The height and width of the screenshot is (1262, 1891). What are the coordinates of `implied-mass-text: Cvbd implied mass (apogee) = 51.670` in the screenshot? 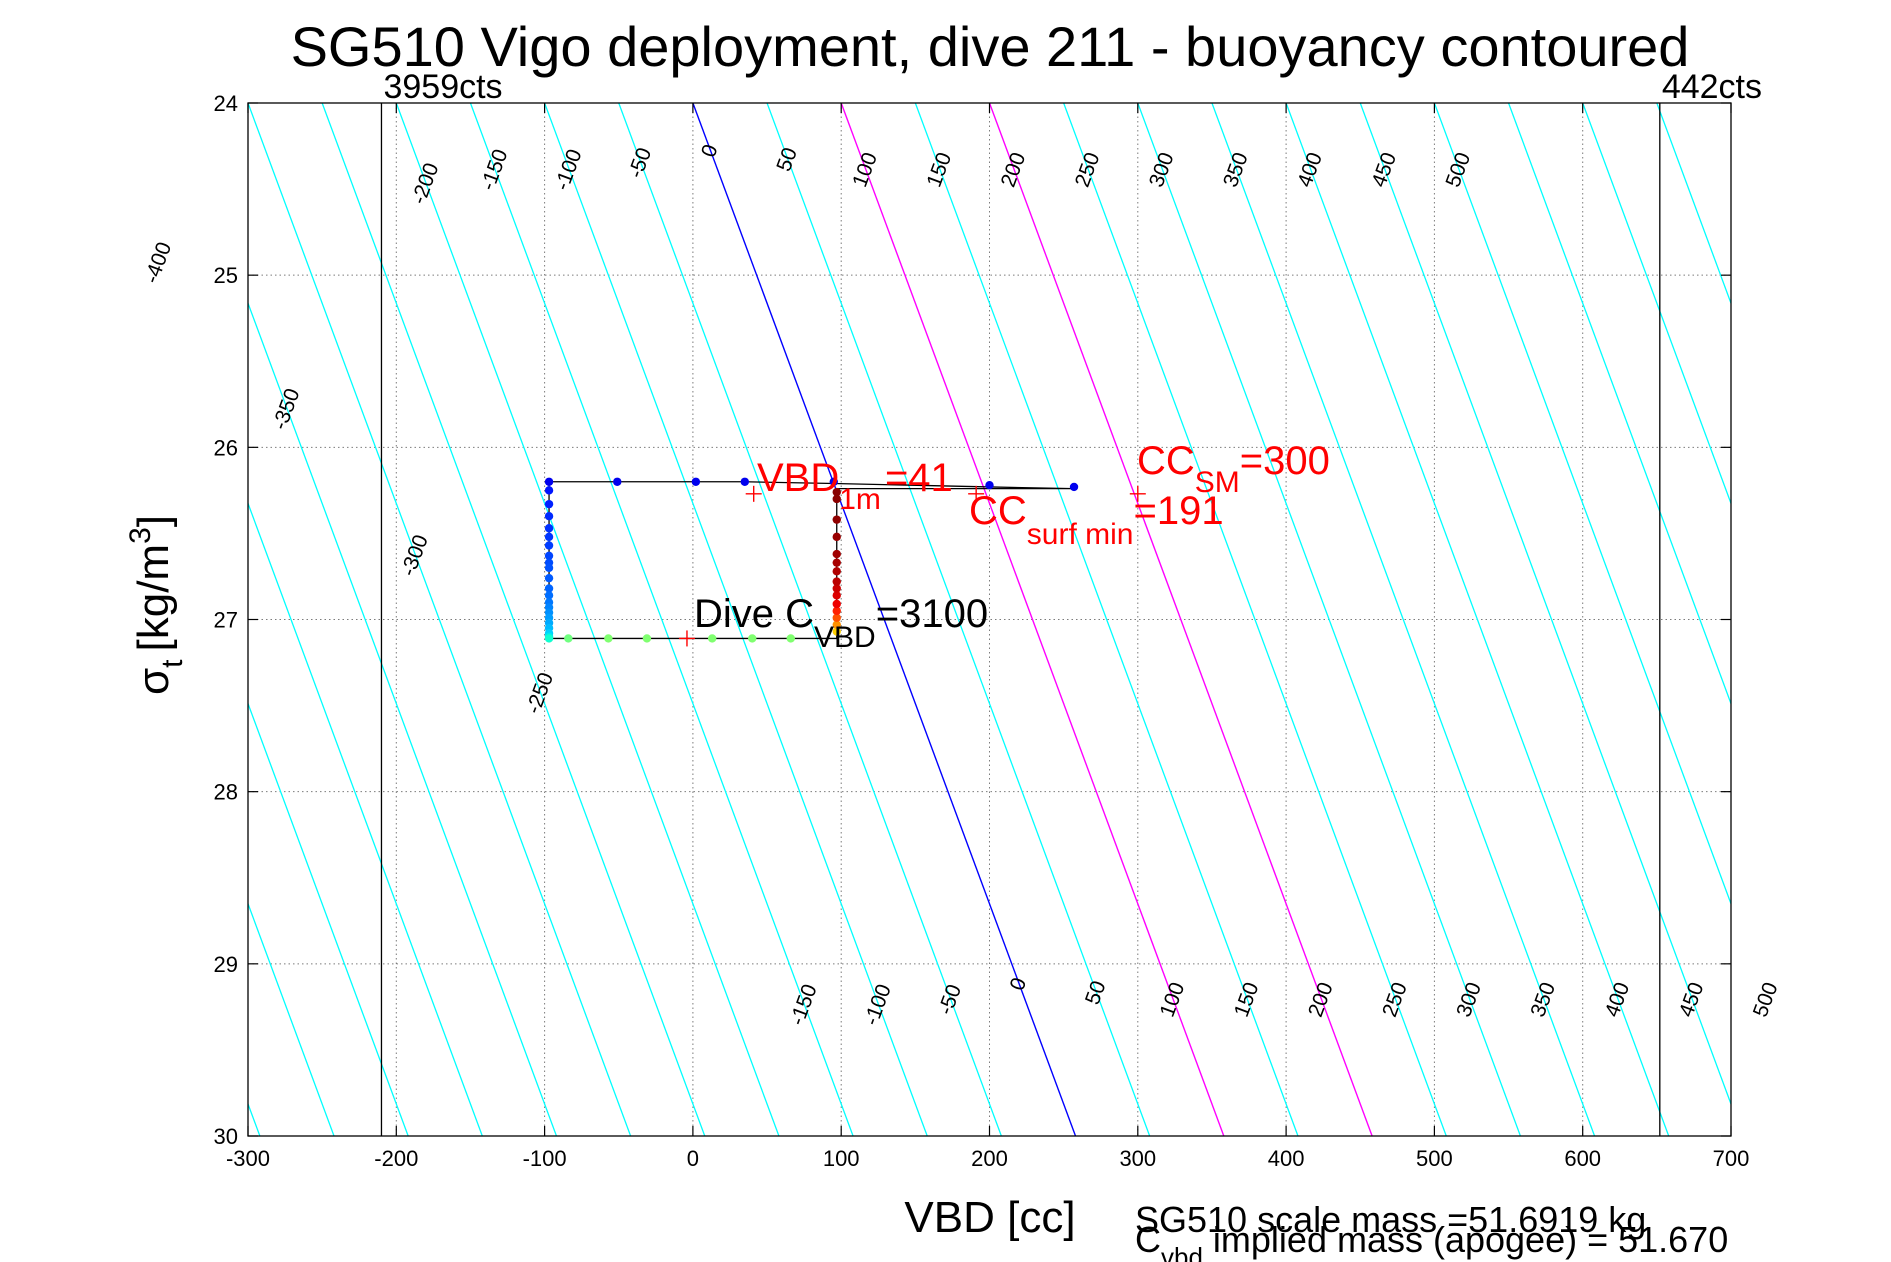 It's located at (1431, 1240).